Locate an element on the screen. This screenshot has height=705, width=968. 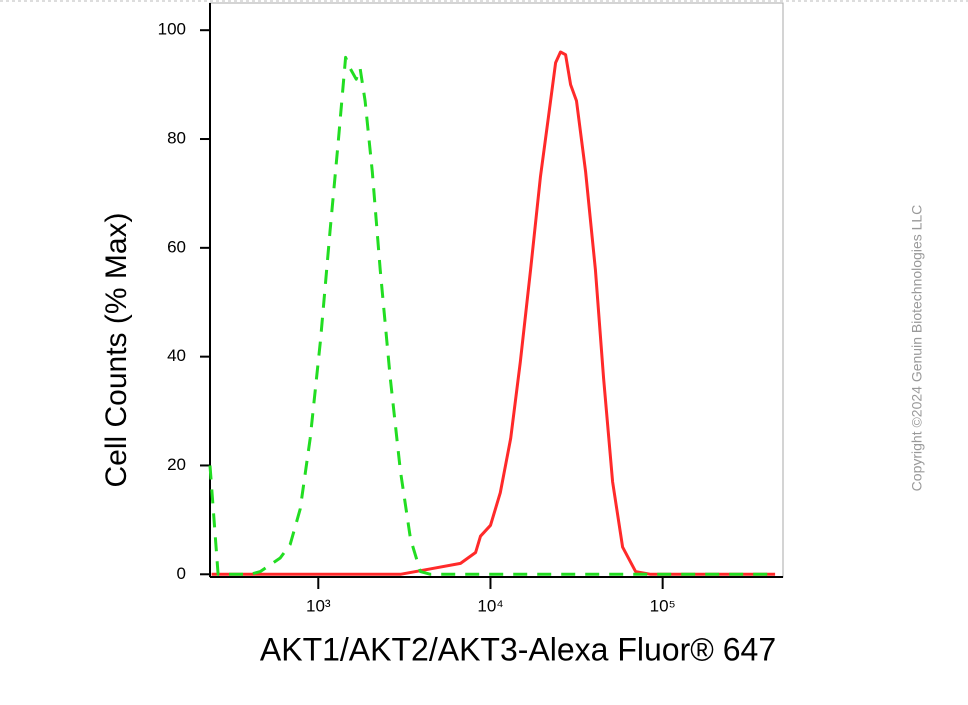
y-tick-label: 100 is located at coordinates (172, 29).